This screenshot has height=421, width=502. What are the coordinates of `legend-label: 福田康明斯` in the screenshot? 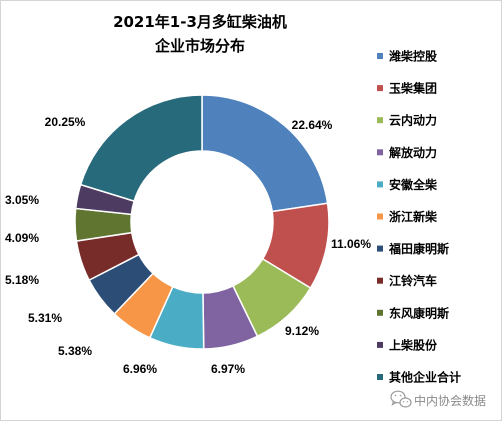 It's located at (418, 248).